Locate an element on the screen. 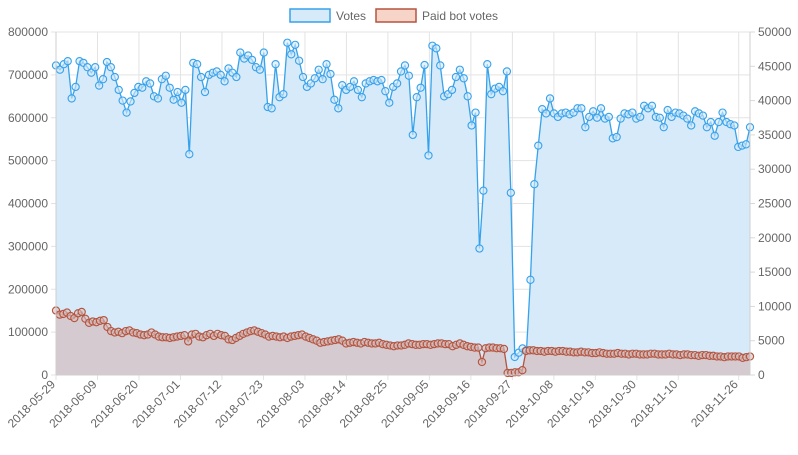  legend-item-votes: Votes is located at coordinates (327, 15).